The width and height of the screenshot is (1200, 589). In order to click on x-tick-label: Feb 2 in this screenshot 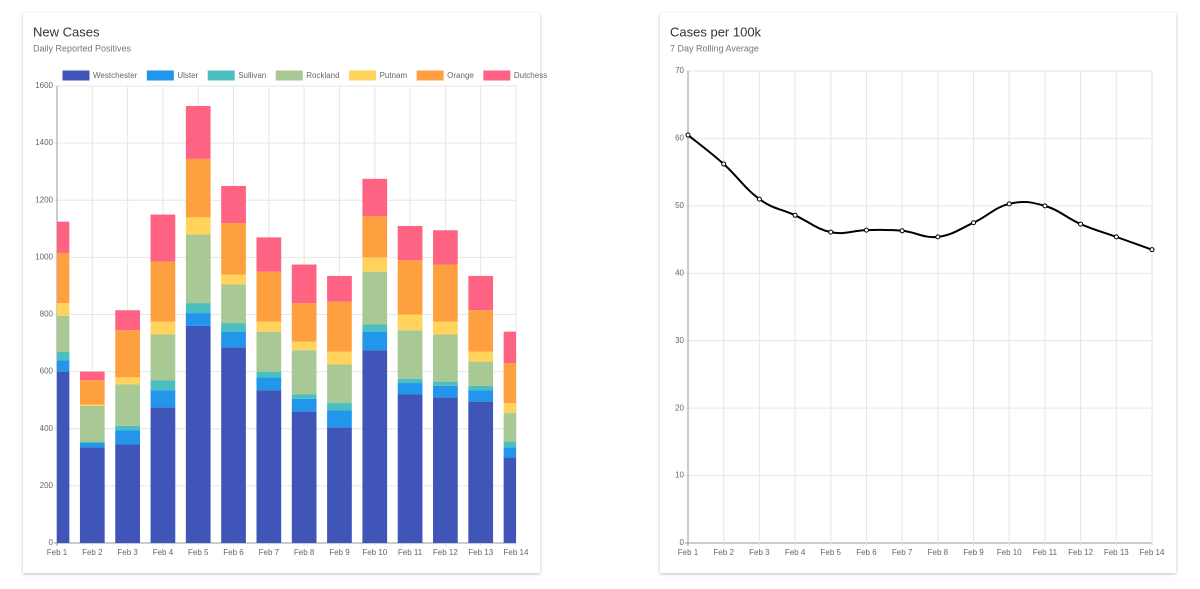, I will do `click(723, 552)`.